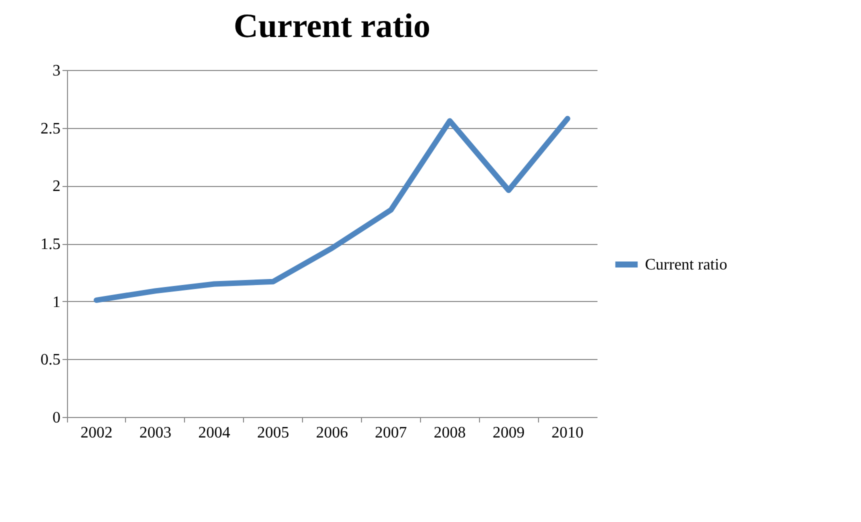  Describe the element at coordinates (214, 433) in the screenshot. I see `x-tick-label: 2004` at that location.